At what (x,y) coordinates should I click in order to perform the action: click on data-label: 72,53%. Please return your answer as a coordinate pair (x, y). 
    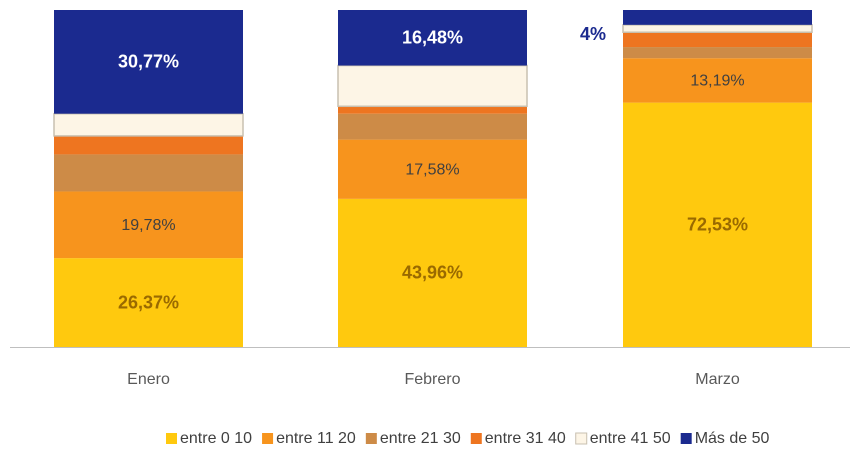
    Looking at the image, I should click on (717, 225).